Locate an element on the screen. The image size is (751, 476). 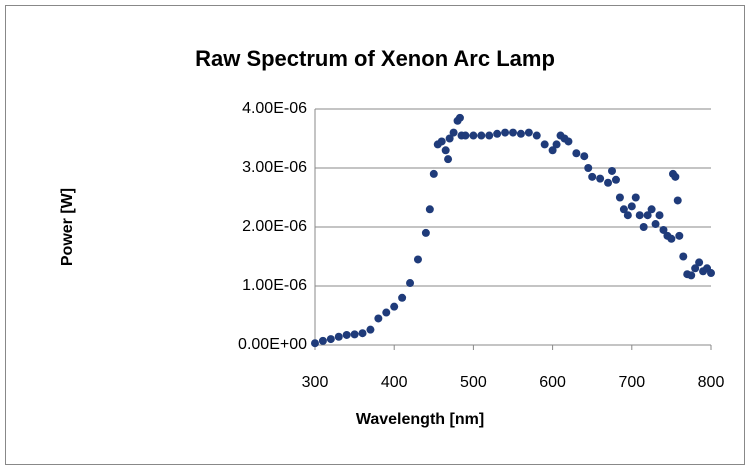
y-tick-label: 4.00E-06 is located at coordinates (274, 108).